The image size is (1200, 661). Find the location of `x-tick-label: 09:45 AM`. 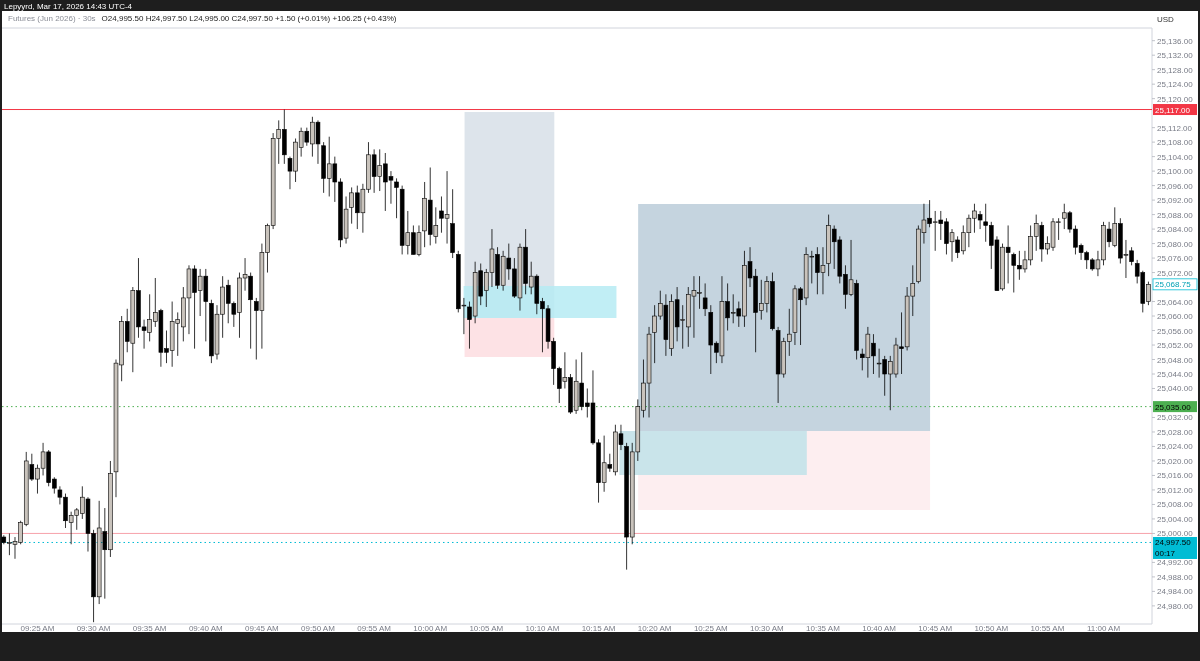

x-tick-label: 09:45 AM is located at coordinates (262, 628).